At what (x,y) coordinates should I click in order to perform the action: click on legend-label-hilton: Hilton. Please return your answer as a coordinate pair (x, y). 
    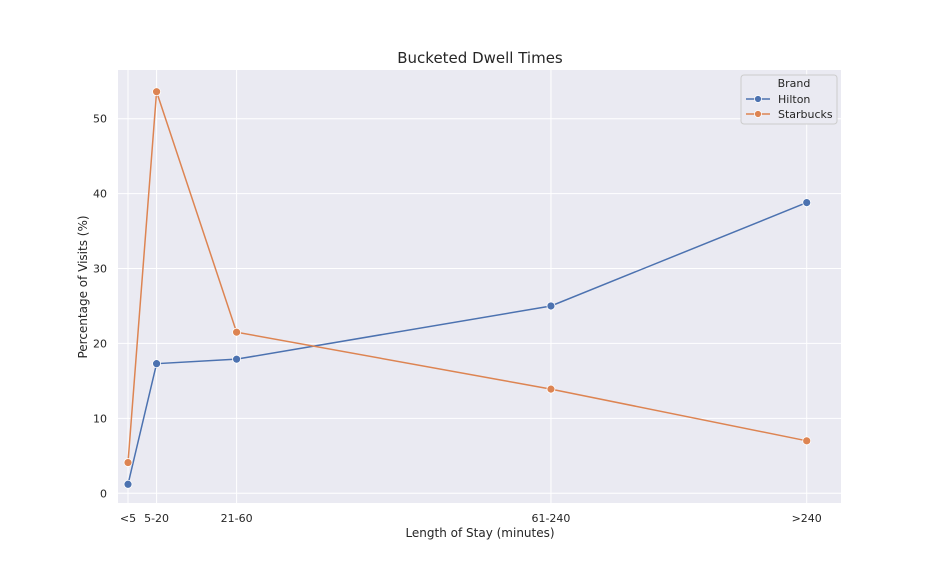
    Looking at the image, I should click on (794, 99).